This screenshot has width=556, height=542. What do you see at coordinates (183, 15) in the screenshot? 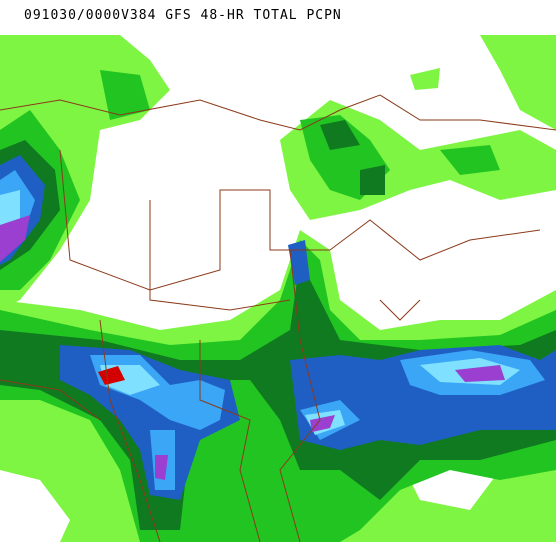
I see `map-title: 091030/0000V384 GFS 48-HR TOTAL PCPN` at bounding box center [183, 15].